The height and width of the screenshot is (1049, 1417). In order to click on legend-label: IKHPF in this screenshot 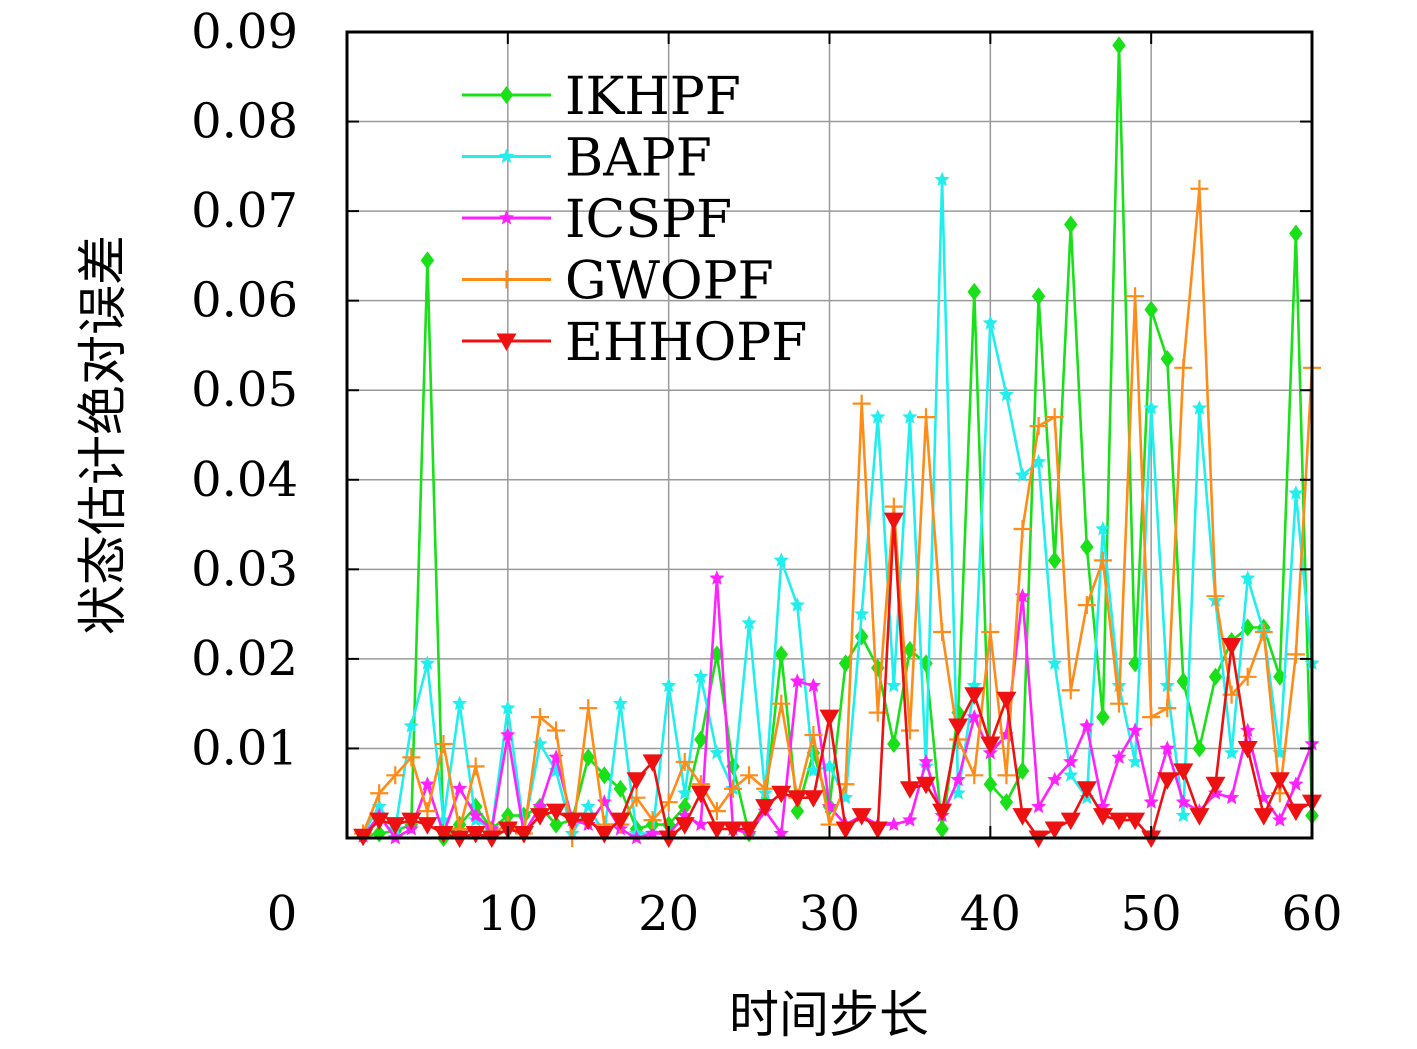, I will do `click(653, 97)`.